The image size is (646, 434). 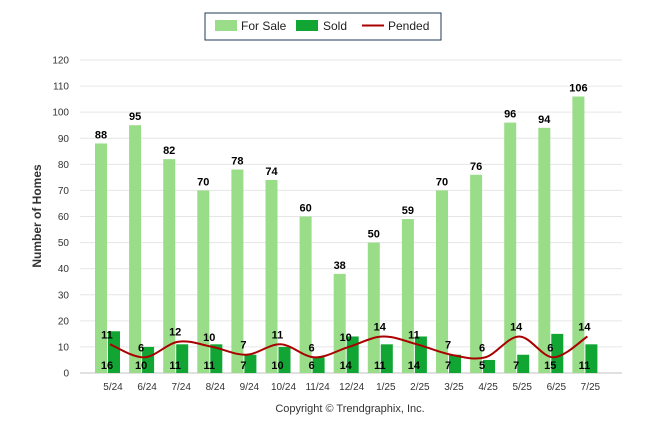 I want to click on legend-swatch-sold, so click(x=307, y=25).